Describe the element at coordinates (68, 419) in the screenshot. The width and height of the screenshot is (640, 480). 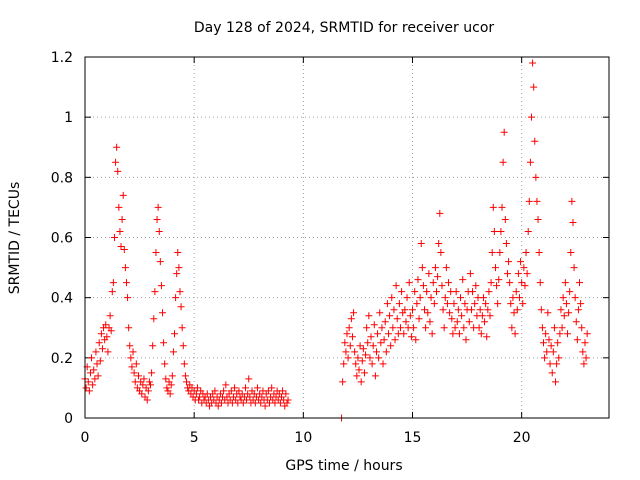
I see `y-tick-label: 0` at that location.